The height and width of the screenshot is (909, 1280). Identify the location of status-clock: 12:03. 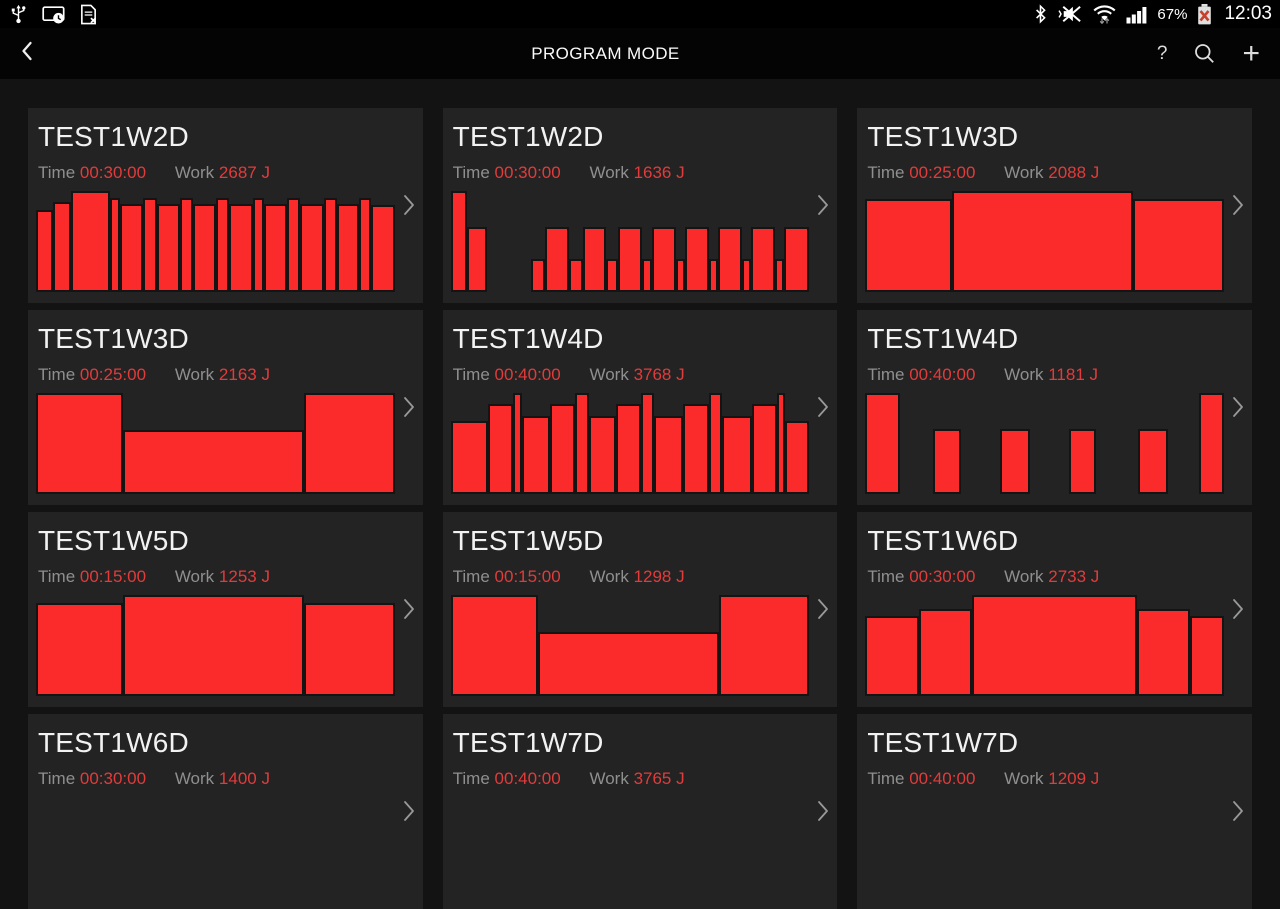
(1248, 13).